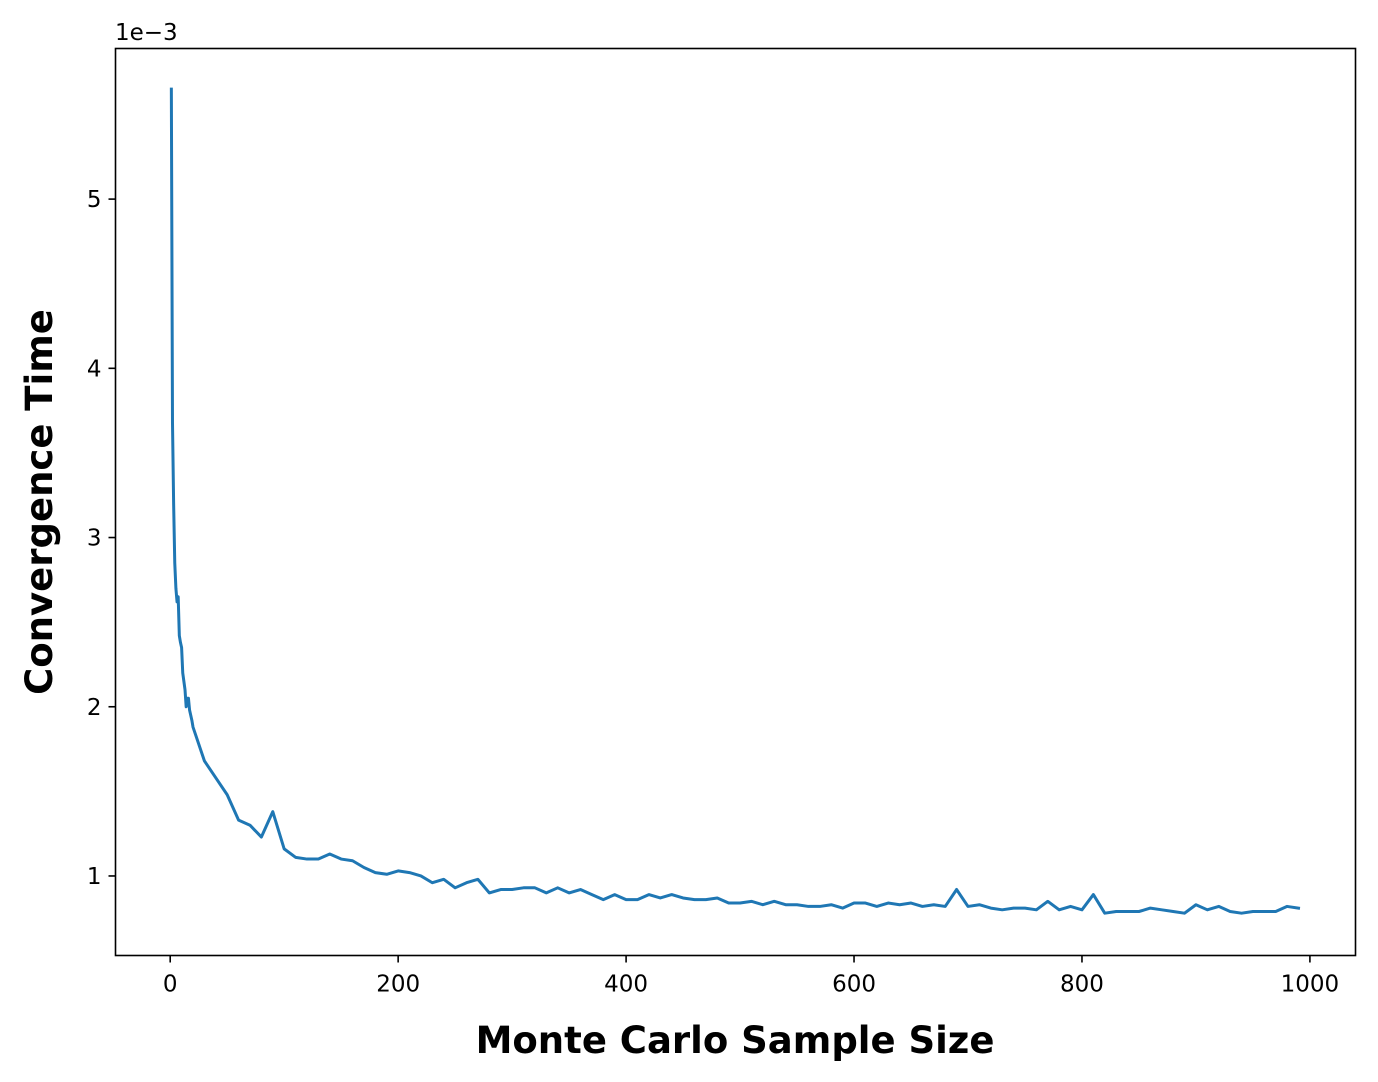 This screenshot has height=1082, width=1378. I want to click on y-axis-offset-label: 1e−3, so click(146, 33).